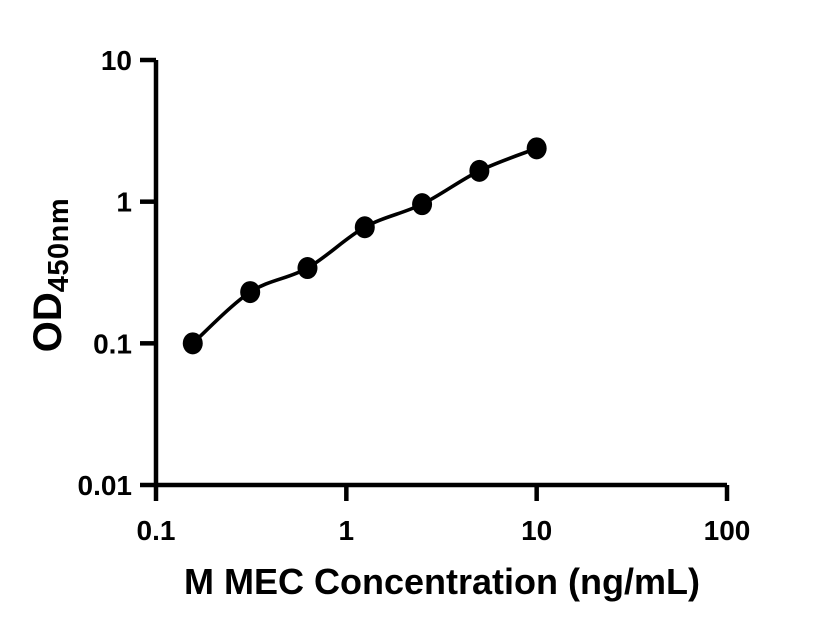  Describe the element at coordinates (727, 530) in the screenshot. I see `x-tick-label: 100` at that location.